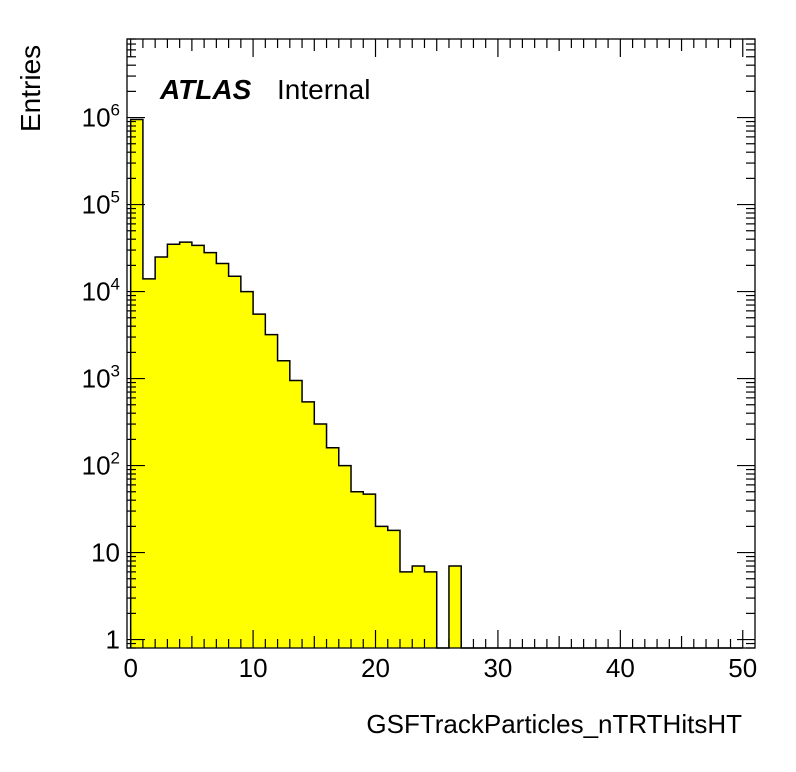  I want to click on y-tick-label: 1, so click(113, 640).